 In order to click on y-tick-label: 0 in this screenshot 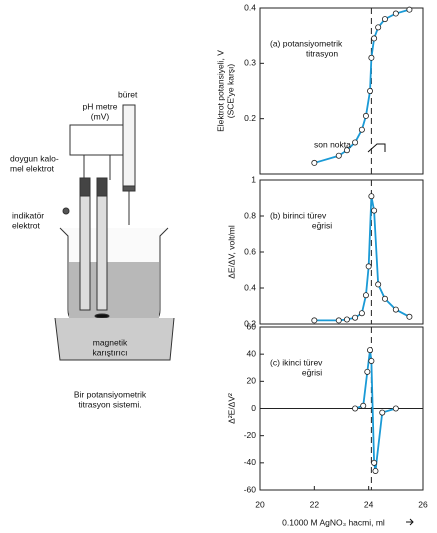, I will do `click(253, 408)`.